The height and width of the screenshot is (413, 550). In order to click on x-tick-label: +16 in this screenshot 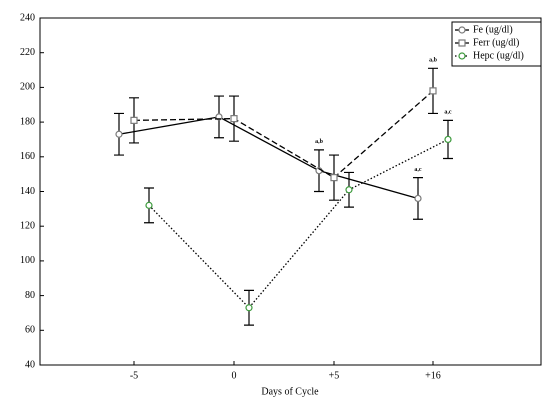, I will do `click(433, 375)`.